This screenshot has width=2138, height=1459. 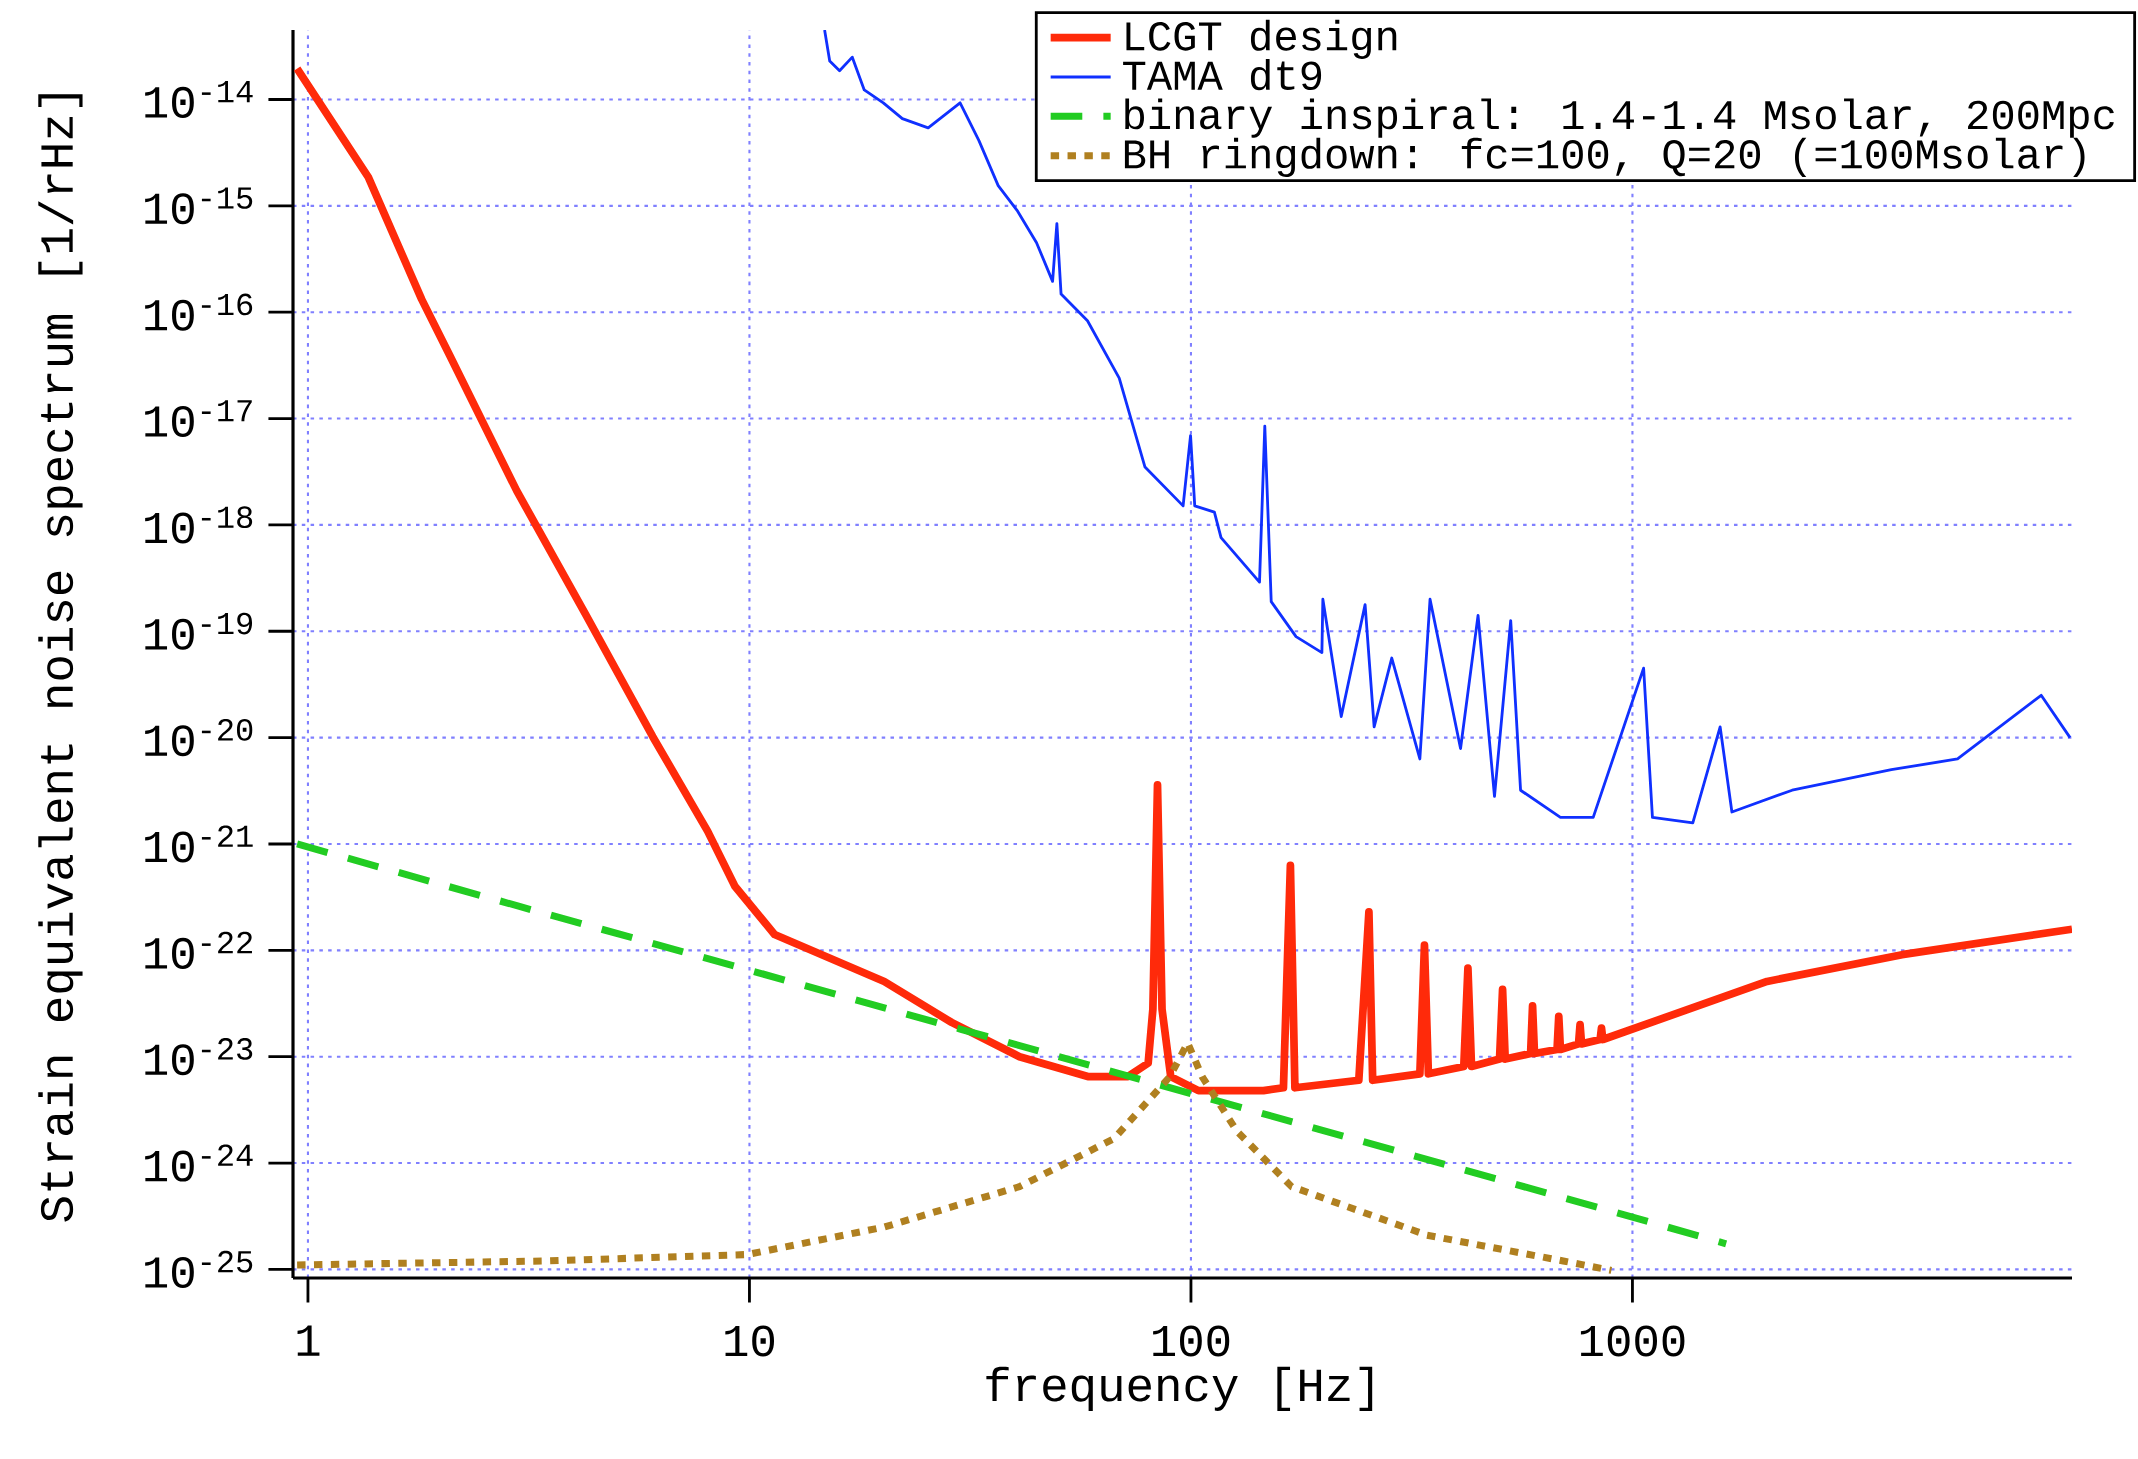 I want to click on legend-label: BH ringdown: fc=100, Q=20 (=100Msolar), so click(x=1604, y=157).